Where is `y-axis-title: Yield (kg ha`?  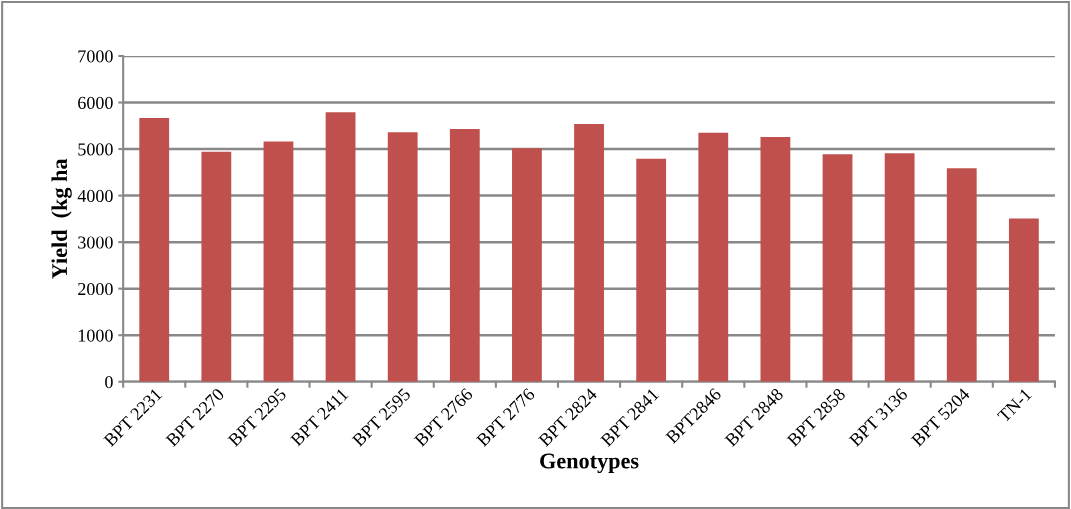 y-axis-title: Yield (kg ha is located at coordinates (61, 218).